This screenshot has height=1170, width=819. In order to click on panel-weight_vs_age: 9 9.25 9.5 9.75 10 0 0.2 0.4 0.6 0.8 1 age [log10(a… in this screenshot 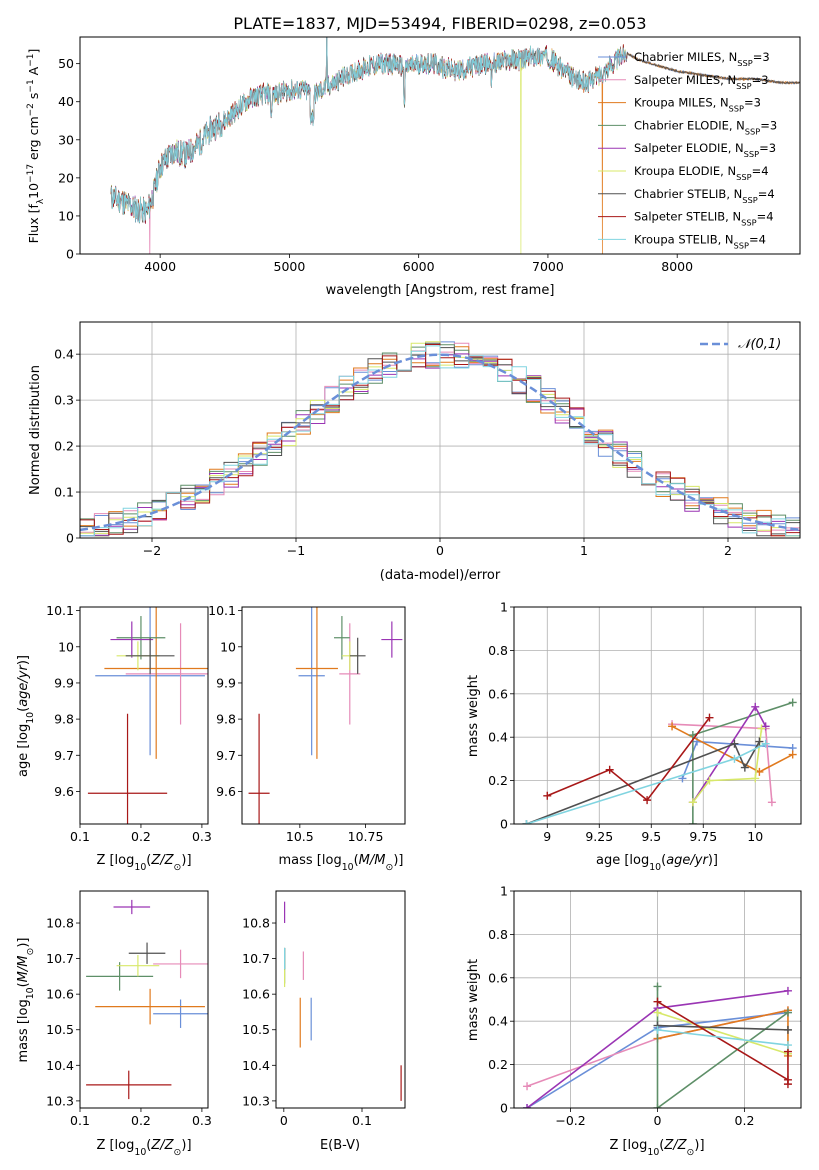, I will do `click(634, 736)`.